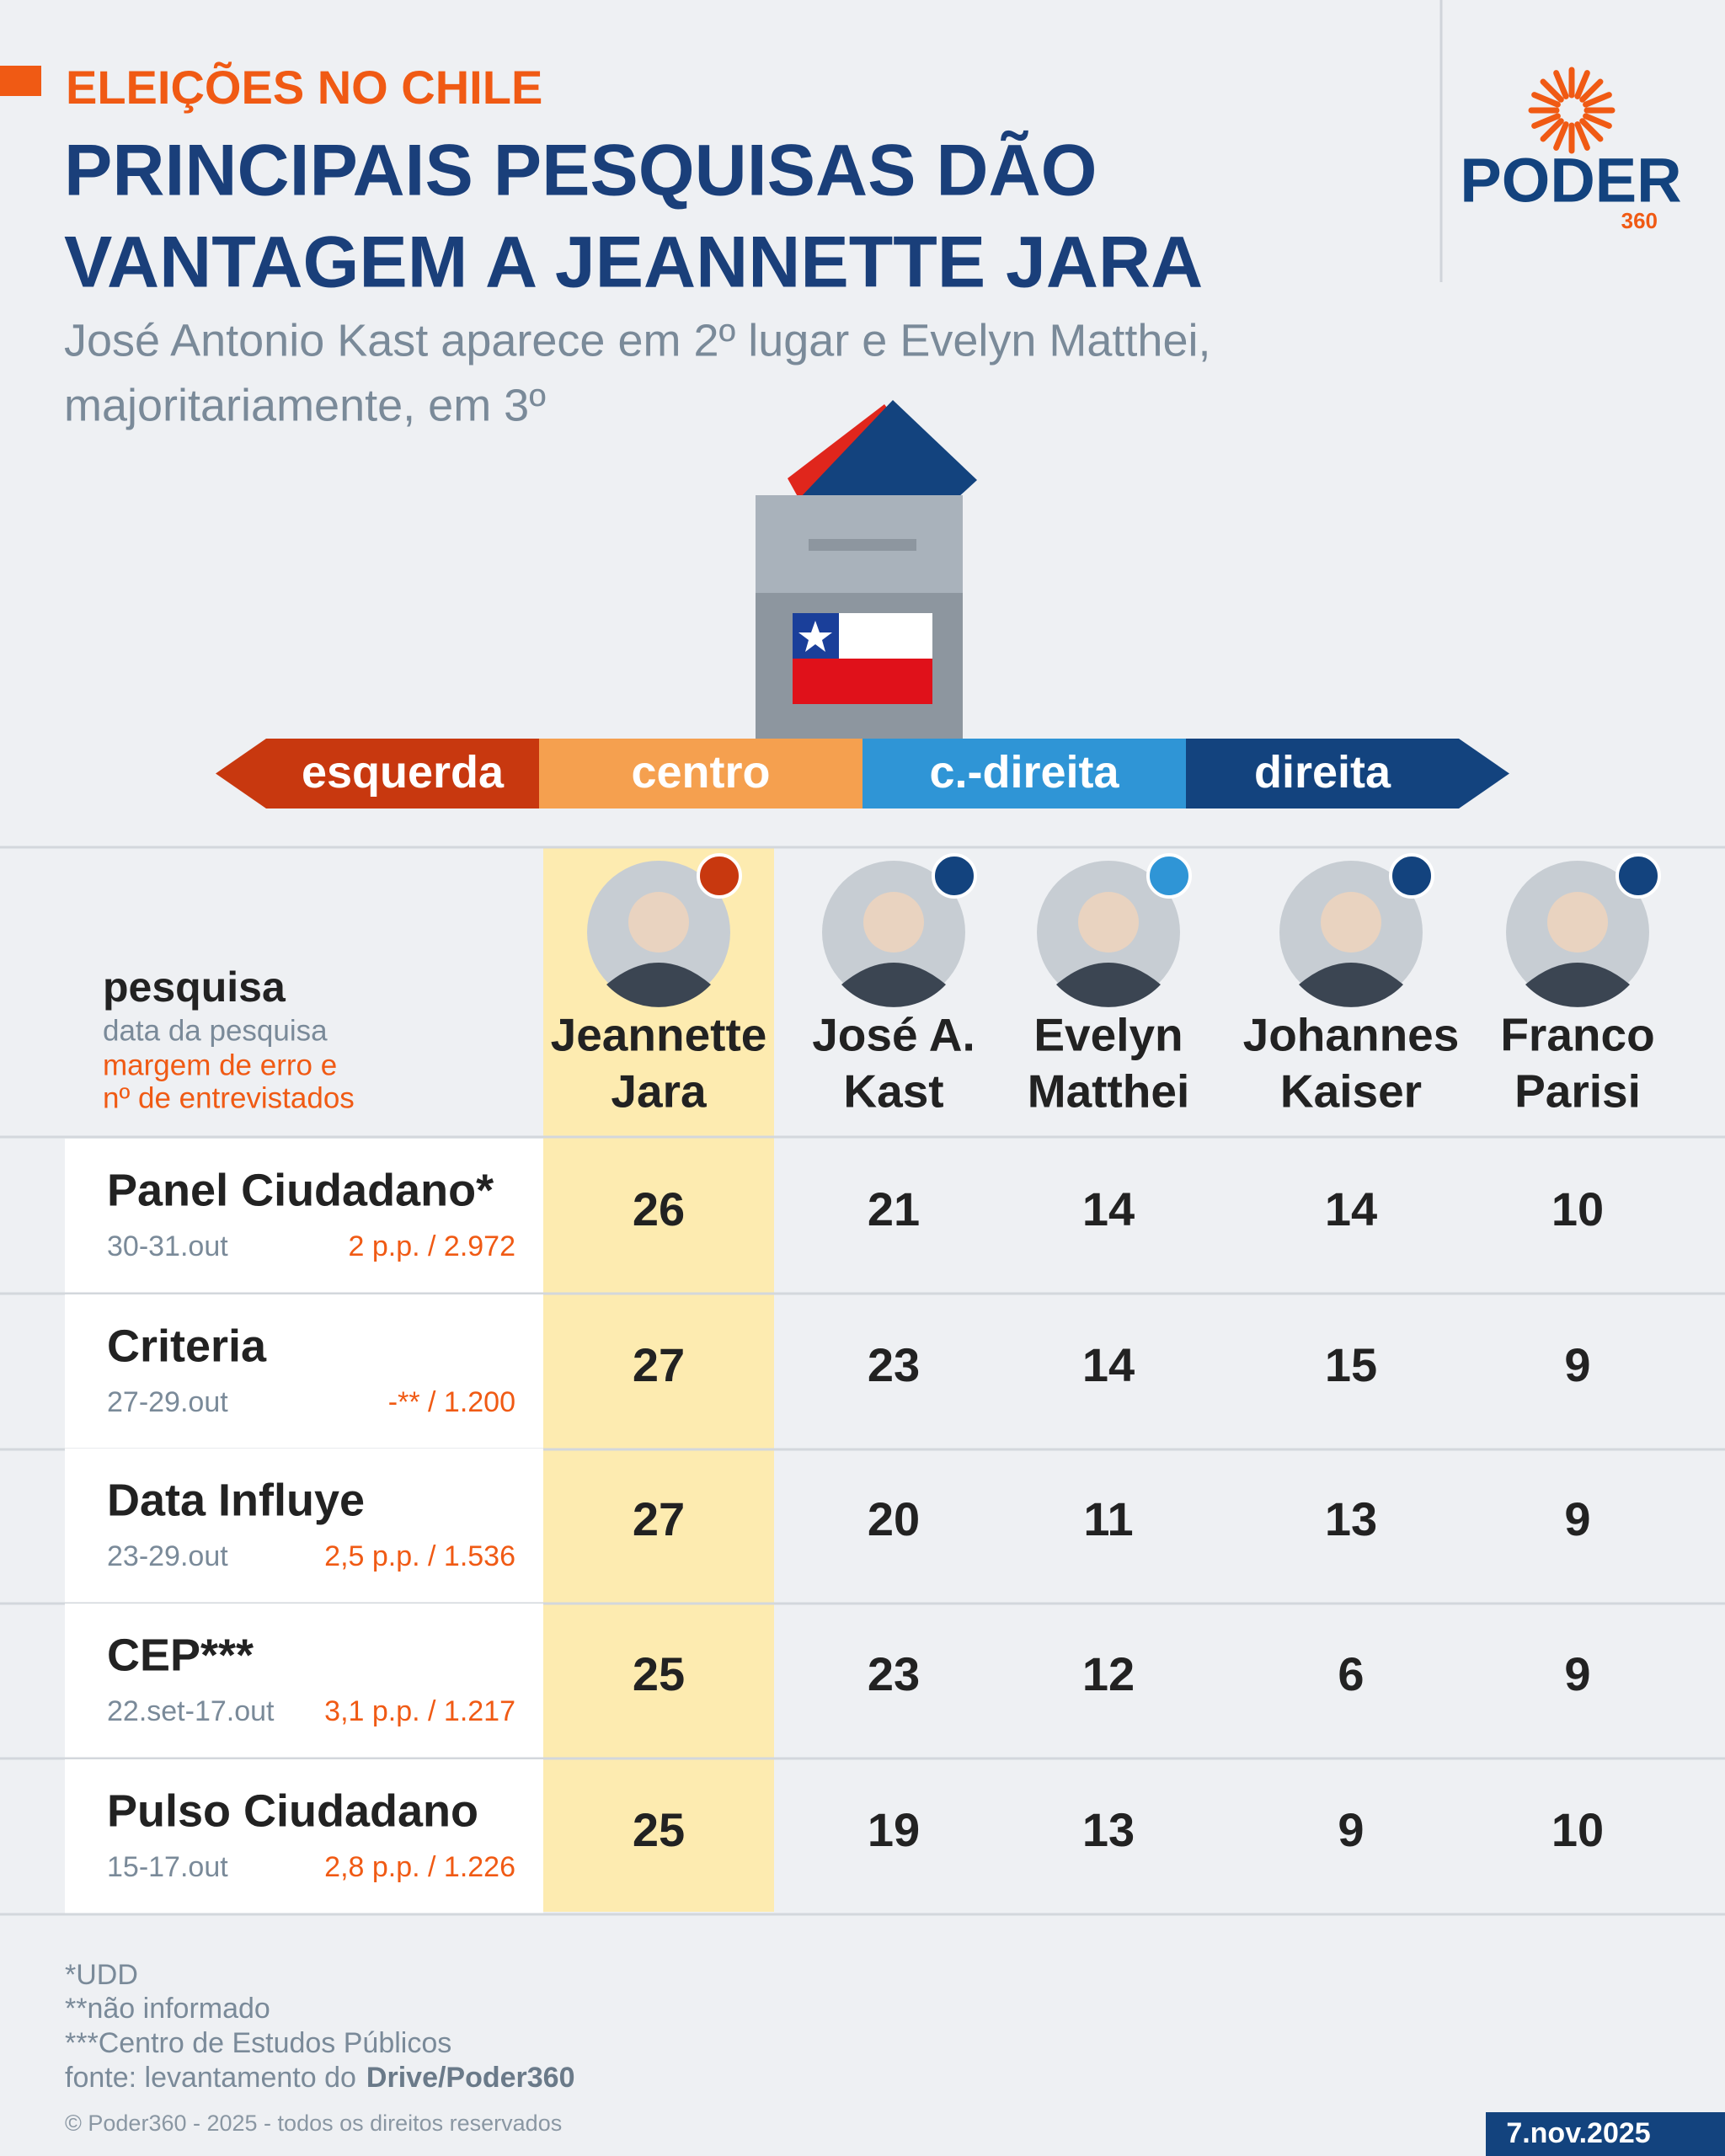 This screenshot has height=2156, width=1725. Describe the element at coordinates (167, 2009) in the screenshot. I see `note: **não informado` at that location.